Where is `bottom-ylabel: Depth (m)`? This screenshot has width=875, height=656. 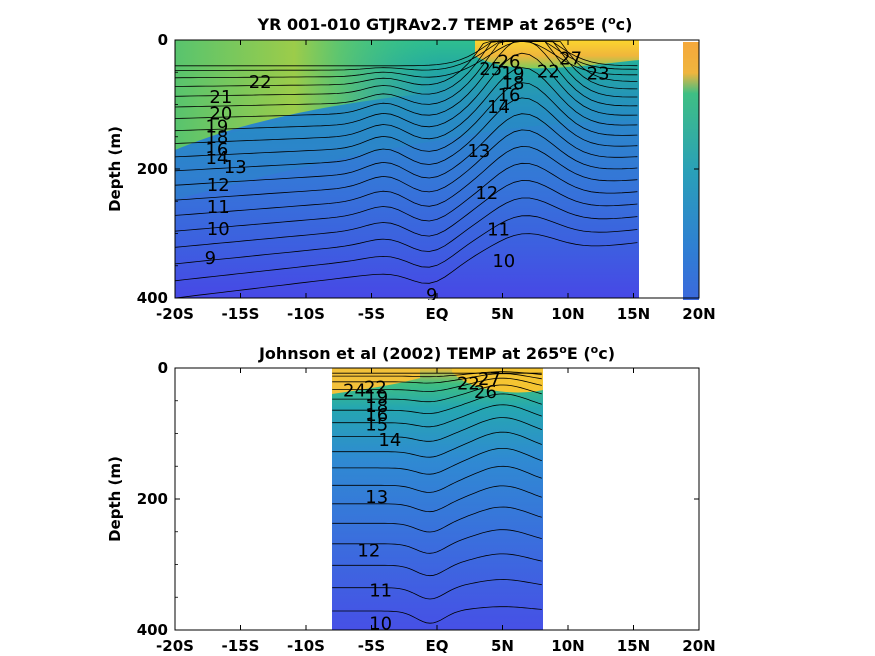
bottom-ylabel: Depth (m) is located at coordinates (115, 499).